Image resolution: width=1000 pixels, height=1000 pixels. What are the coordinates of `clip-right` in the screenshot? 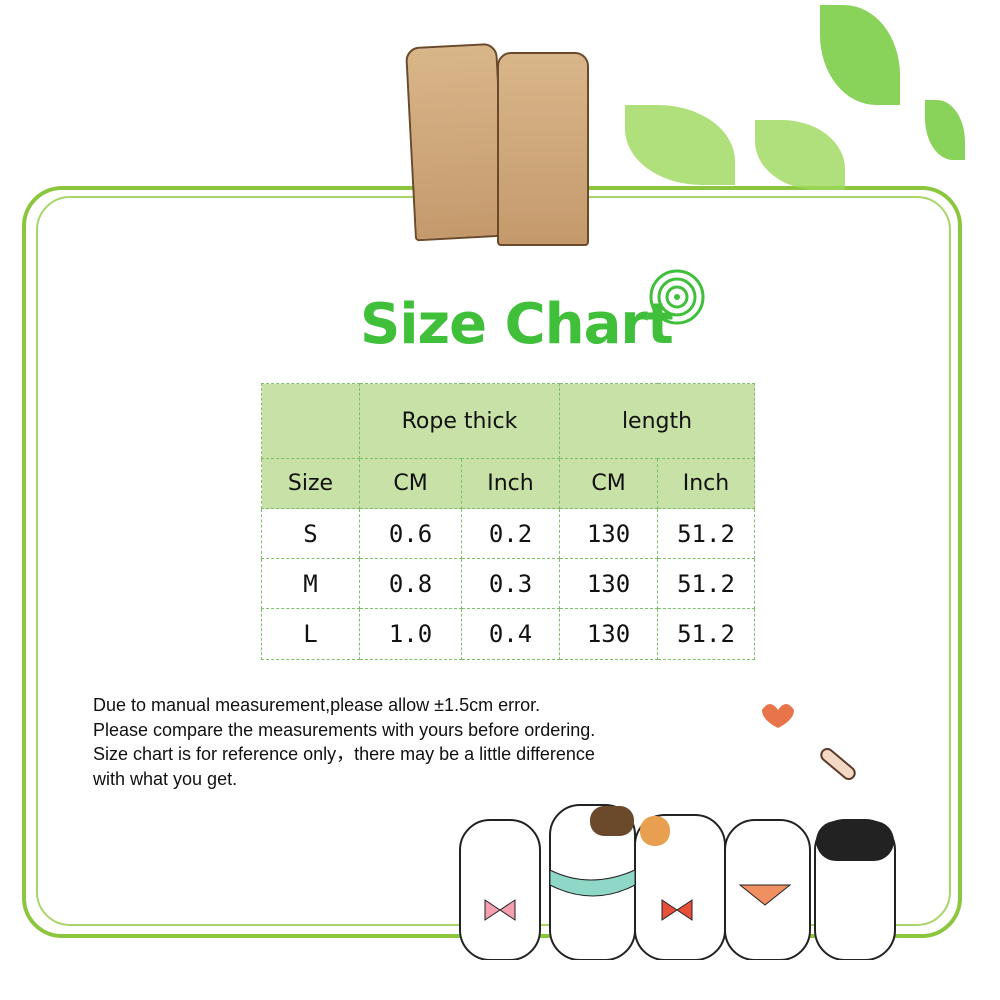 It's located at (543, 149).